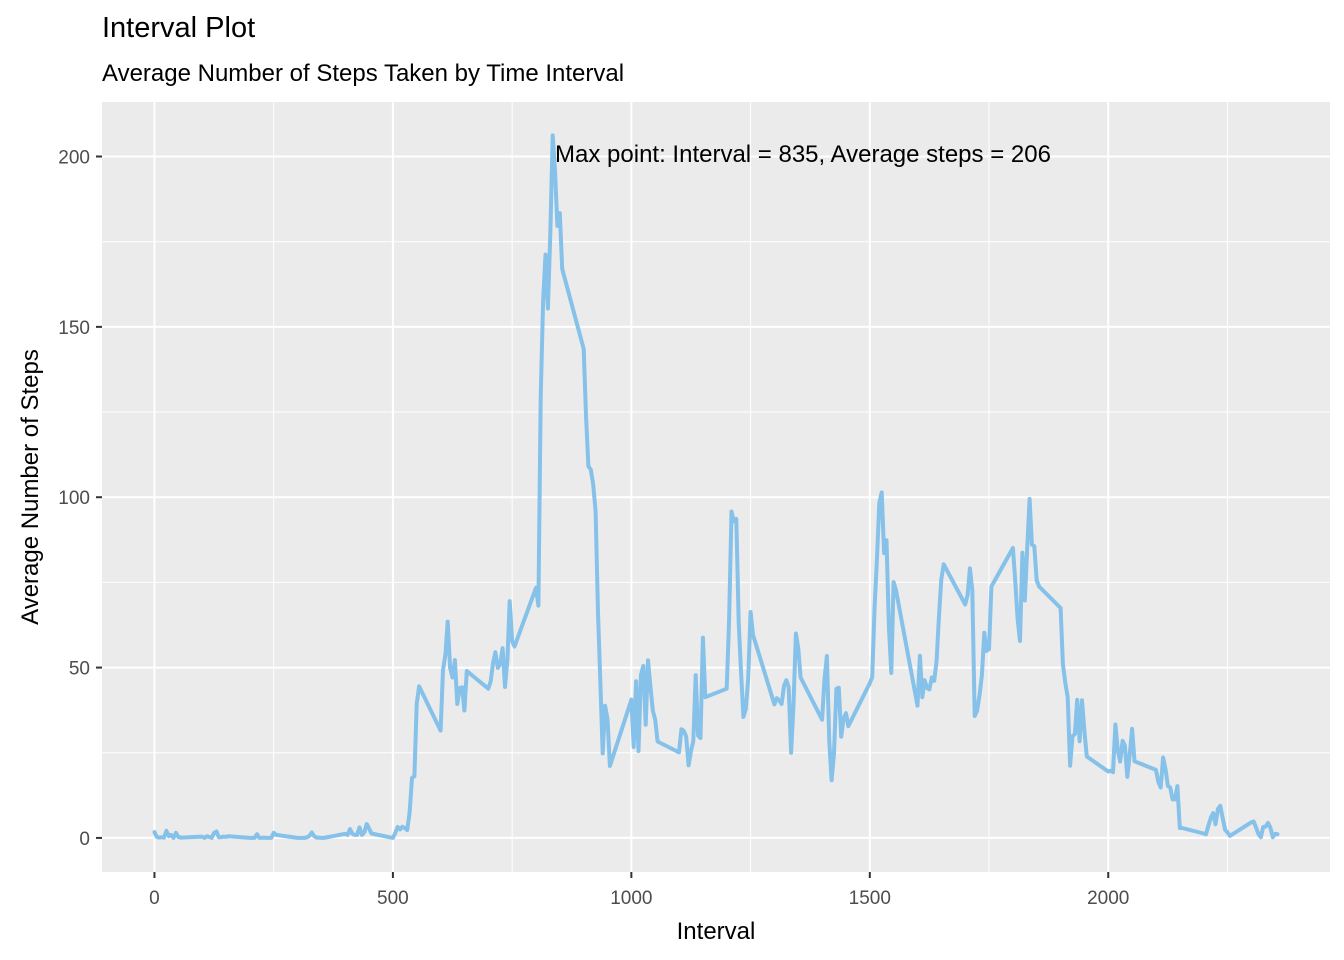  I want to click on x-tick-label: 1000, so click(631, 898).